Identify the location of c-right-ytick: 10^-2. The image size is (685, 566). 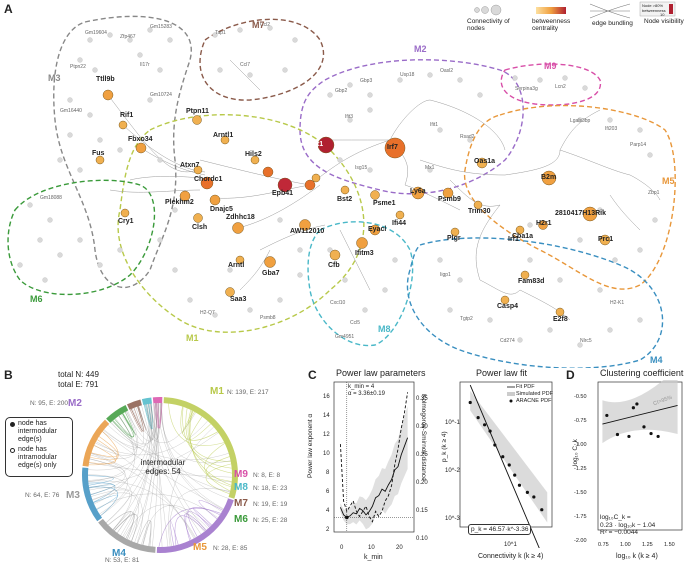
(452, 471).